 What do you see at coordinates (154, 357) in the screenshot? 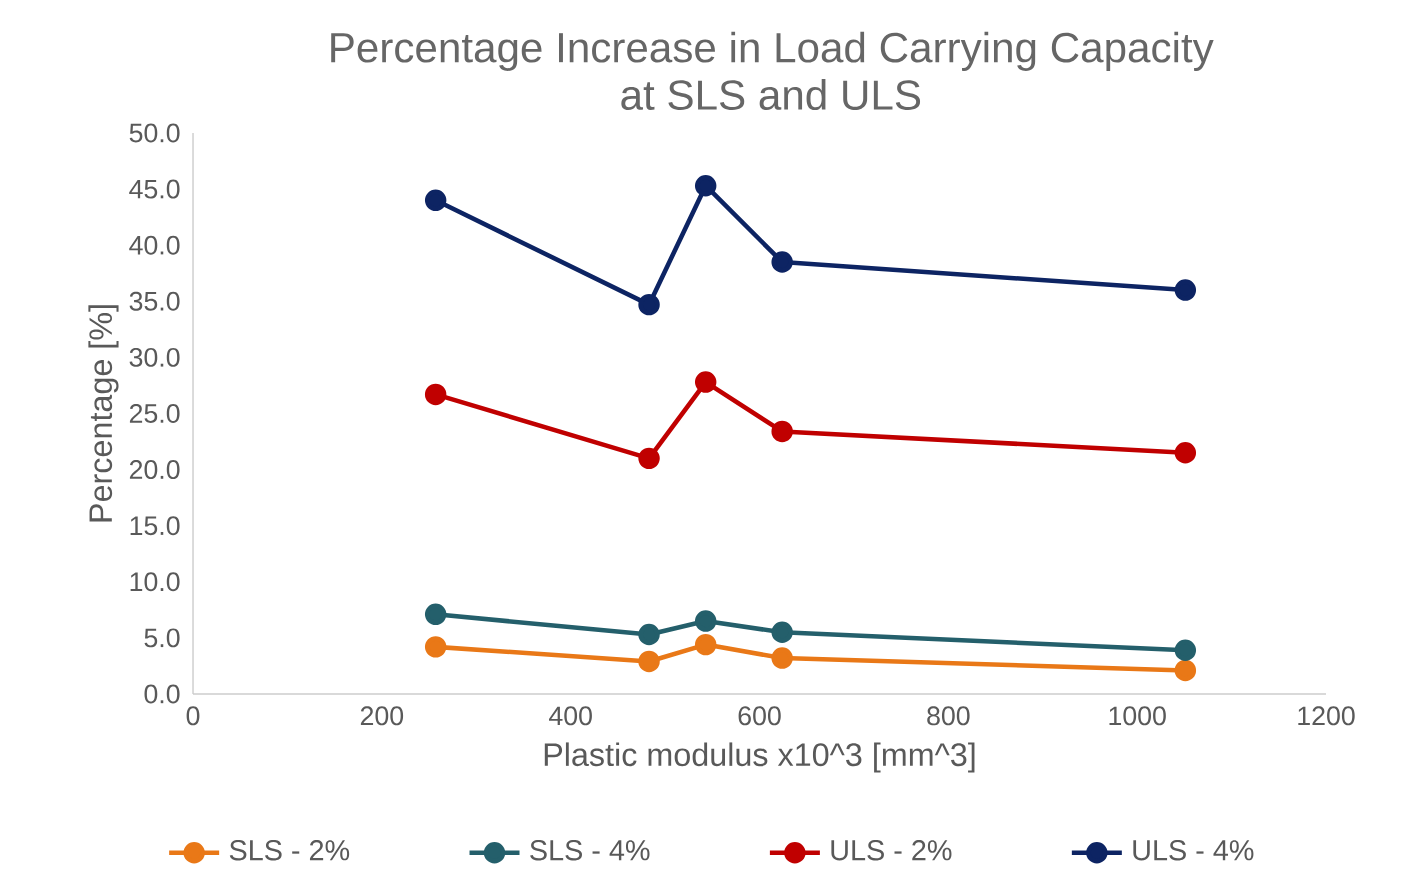
I see `y-tick-label: 30.0` at bounding box center [154, 357].